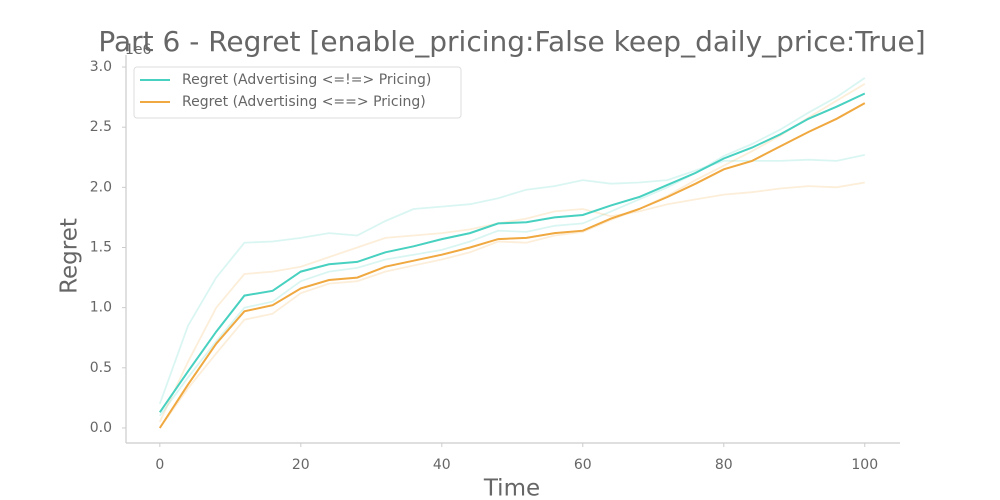  Describe the element at coordinates (511, 488) in the screenshot. I see `x-axis-label: Time` at that location.